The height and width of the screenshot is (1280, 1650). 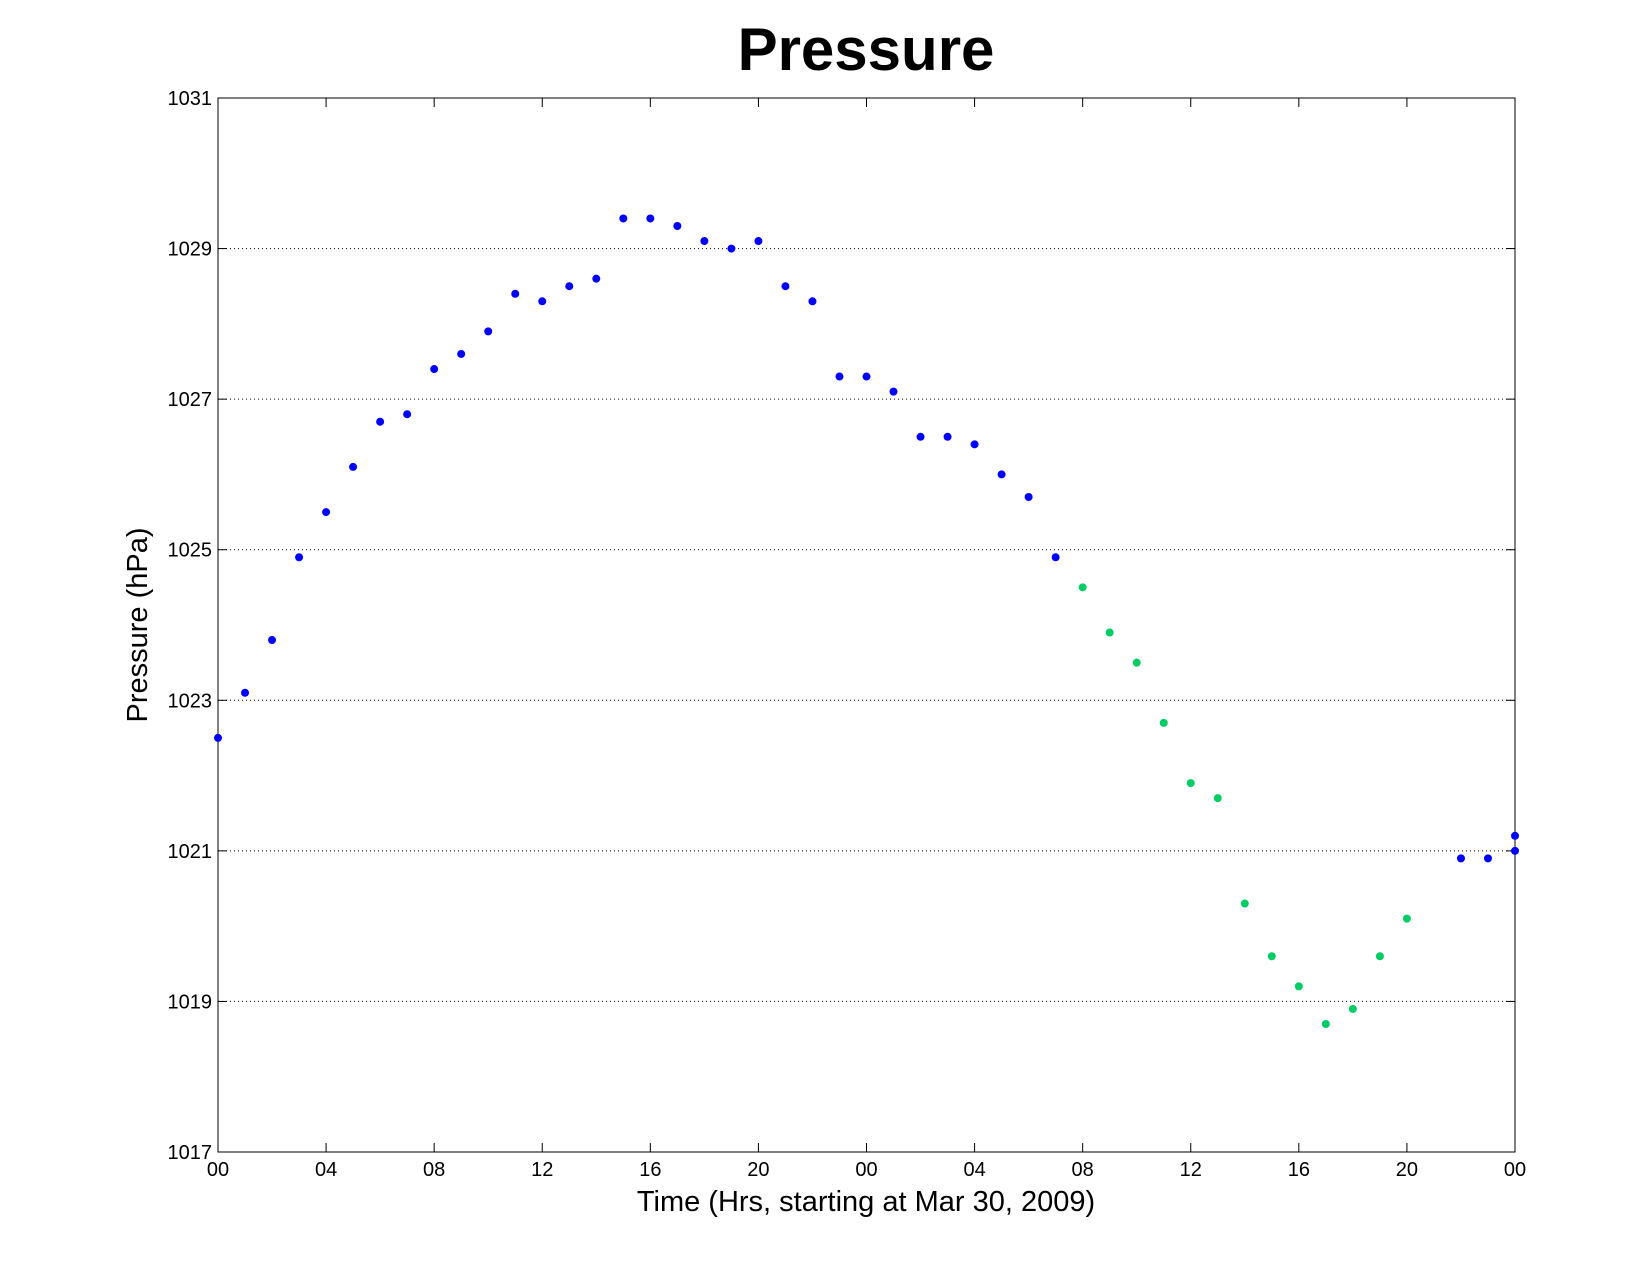 What do you see at coordinates (190, 250) in the screenshot?
I see `y-tick-label: 1029` at bounding box center [190, 250].